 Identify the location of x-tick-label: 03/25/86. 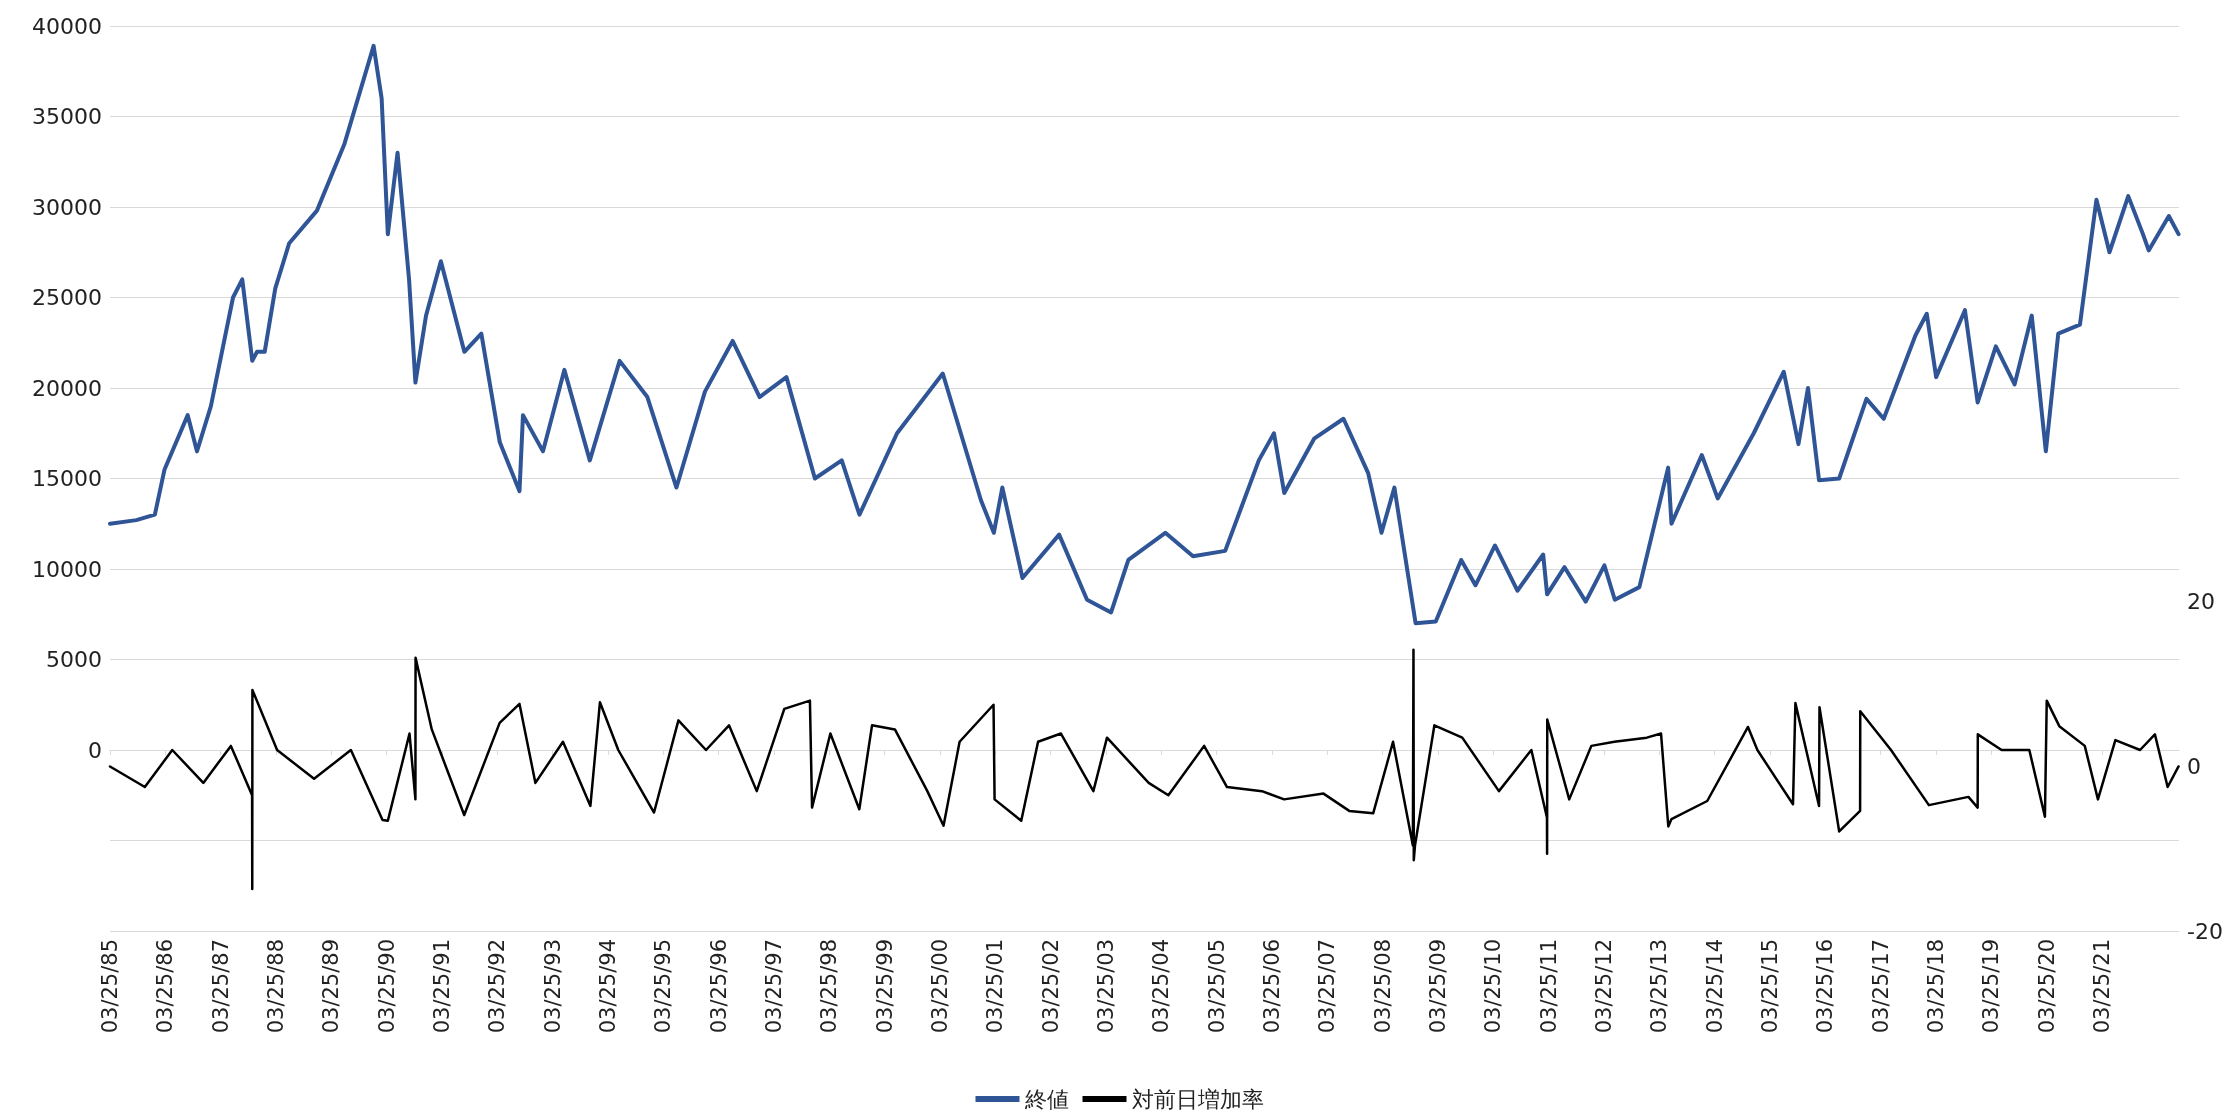
(165, 986).